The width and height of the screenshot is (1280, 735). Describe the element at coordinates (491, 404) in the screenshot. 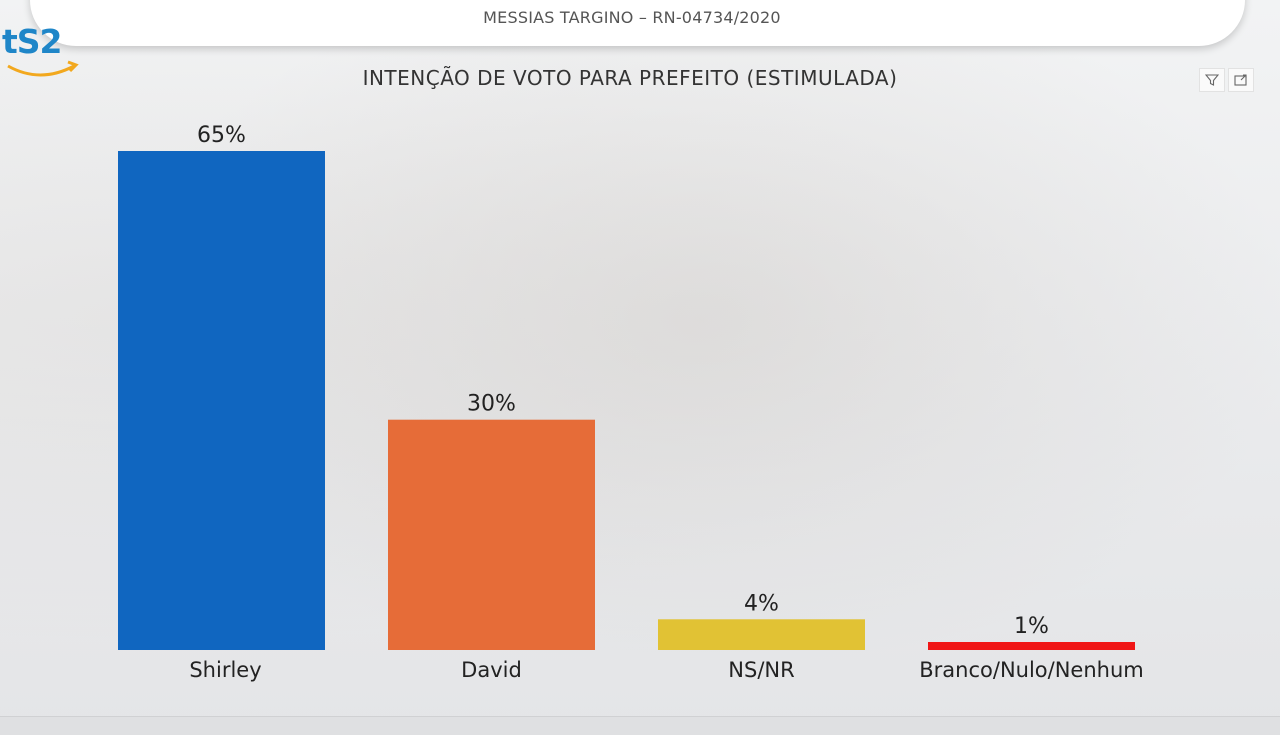

I see `data-label: 30%` at that location.